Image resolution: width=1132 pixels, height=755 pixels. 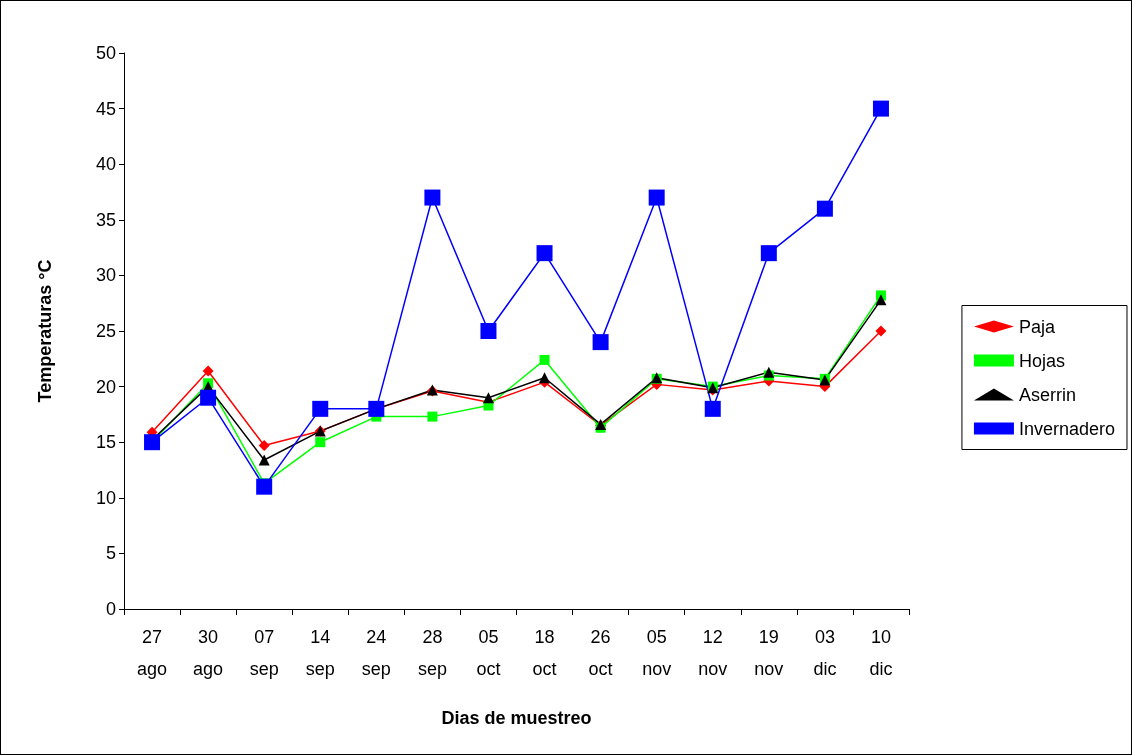 What do you see at coordinates (110, 553) in the screenshot?
I see `y-tick-label: 5` at bounding box center [110, 553].